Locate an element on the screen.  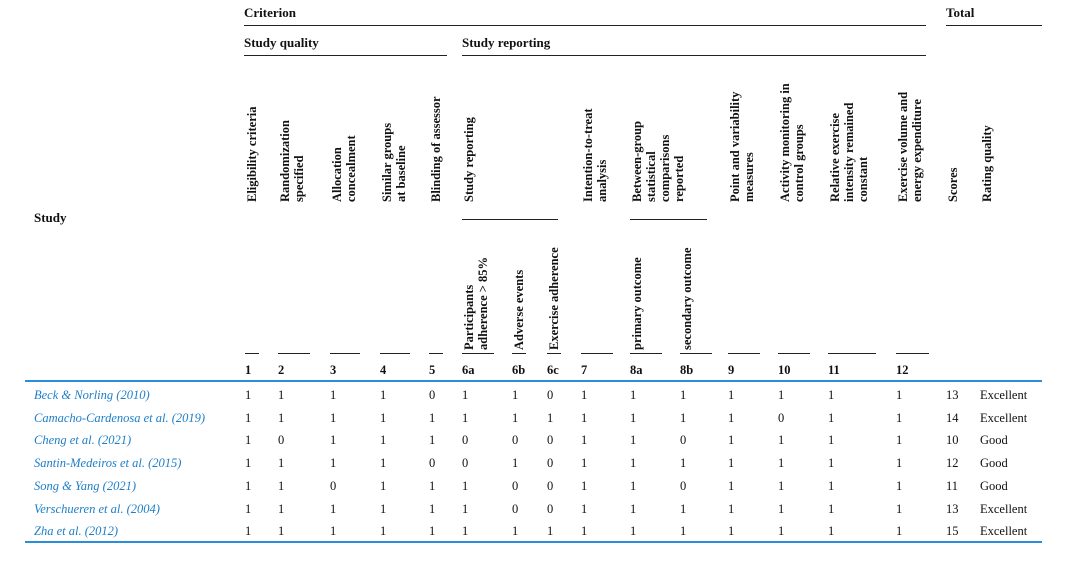
study-link: Verschueren et al. (2004) is located at coordinates (97, 508).